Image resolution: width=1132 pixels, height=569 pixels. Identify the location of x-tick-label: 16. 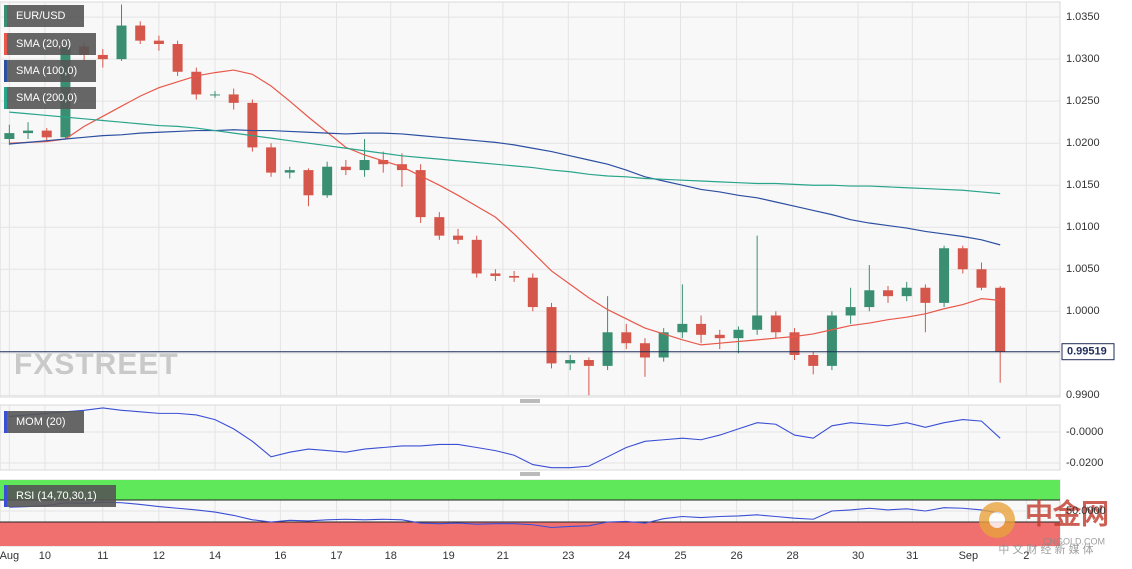
(280, 556).